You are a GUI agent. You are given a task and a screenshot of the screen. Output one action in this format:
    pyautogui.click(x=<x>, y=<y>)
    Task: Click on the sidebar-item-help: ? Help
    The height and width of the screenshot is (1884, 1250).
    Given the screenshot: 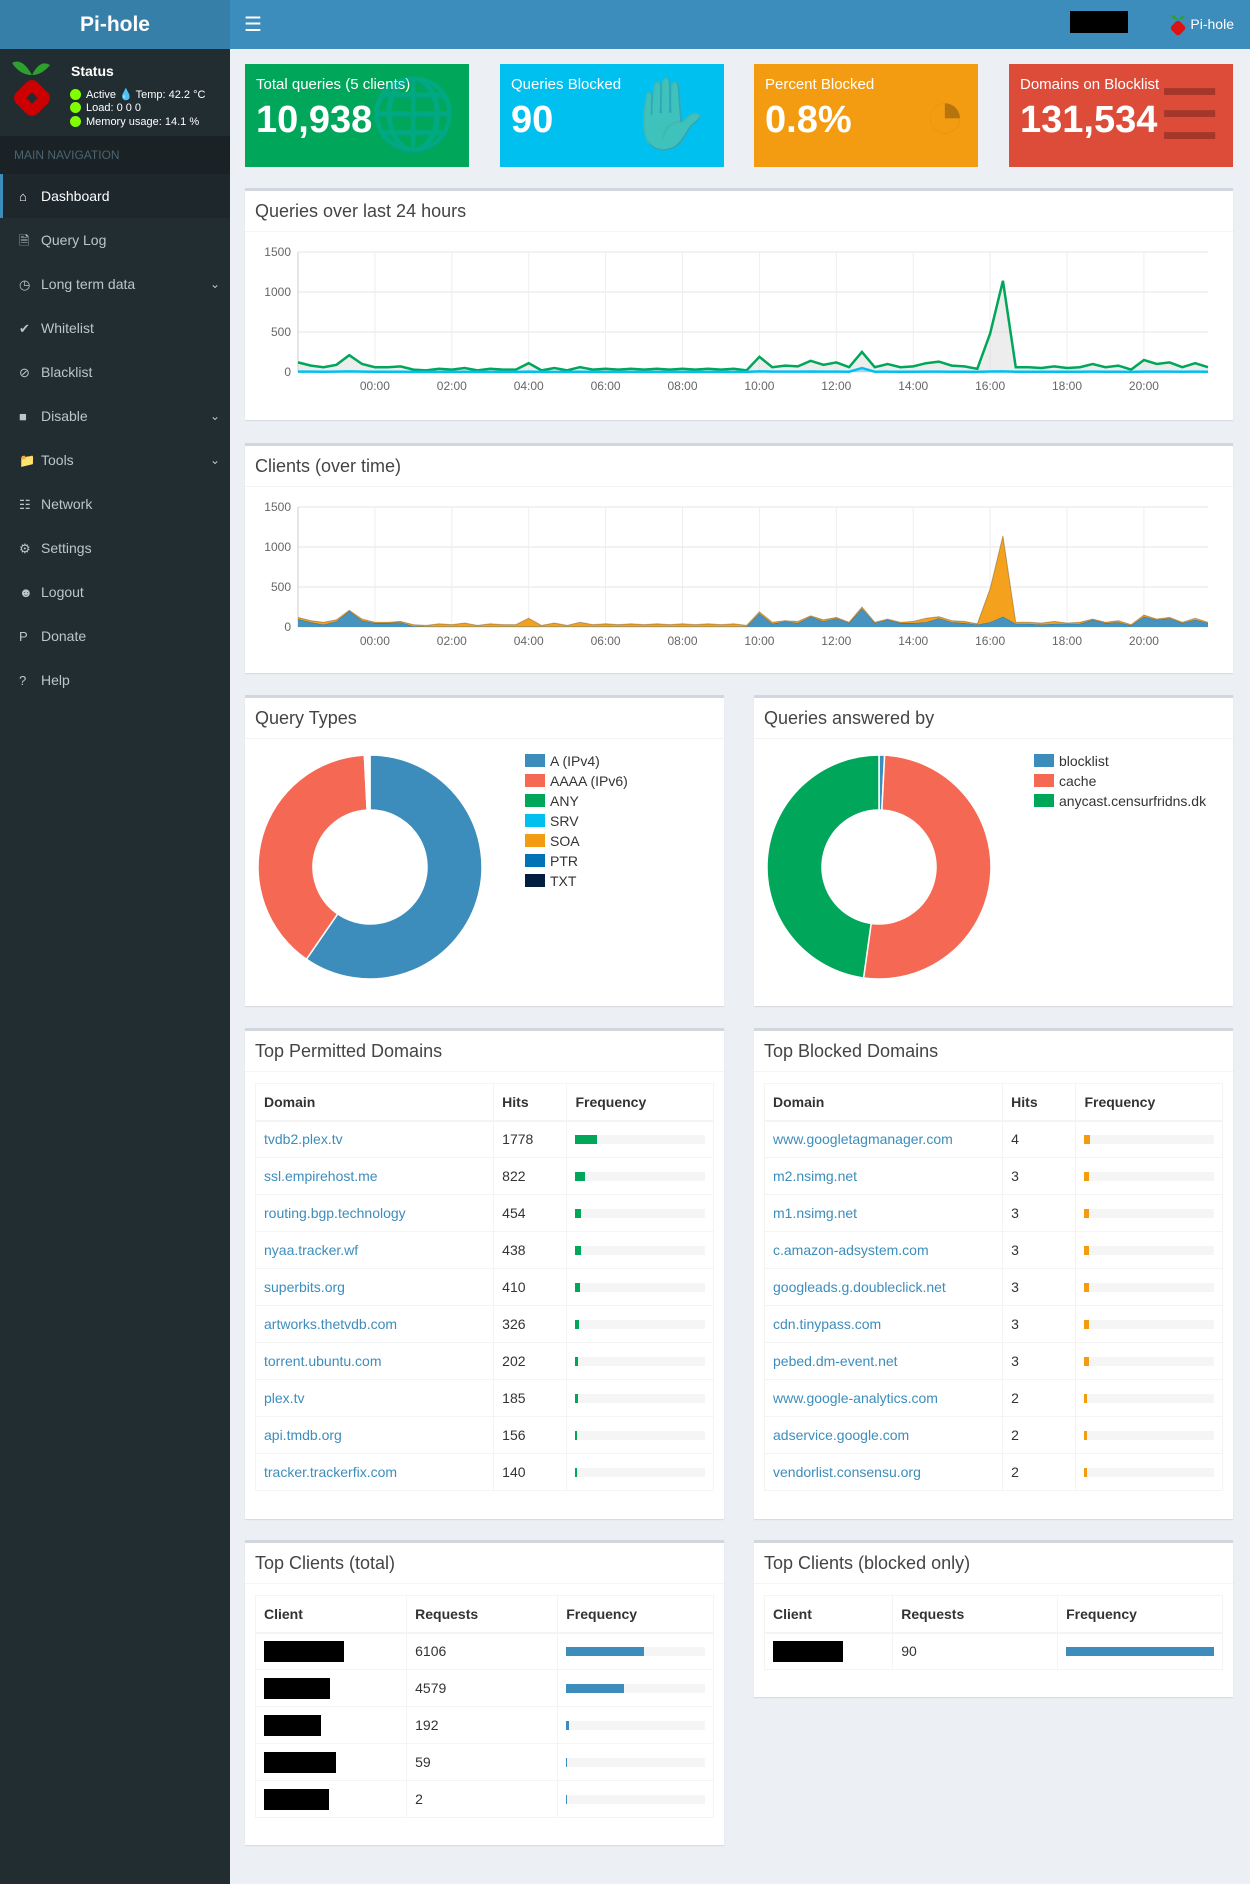 What is the action you would take?
    pyautogui.click(x=115, y=680)
    